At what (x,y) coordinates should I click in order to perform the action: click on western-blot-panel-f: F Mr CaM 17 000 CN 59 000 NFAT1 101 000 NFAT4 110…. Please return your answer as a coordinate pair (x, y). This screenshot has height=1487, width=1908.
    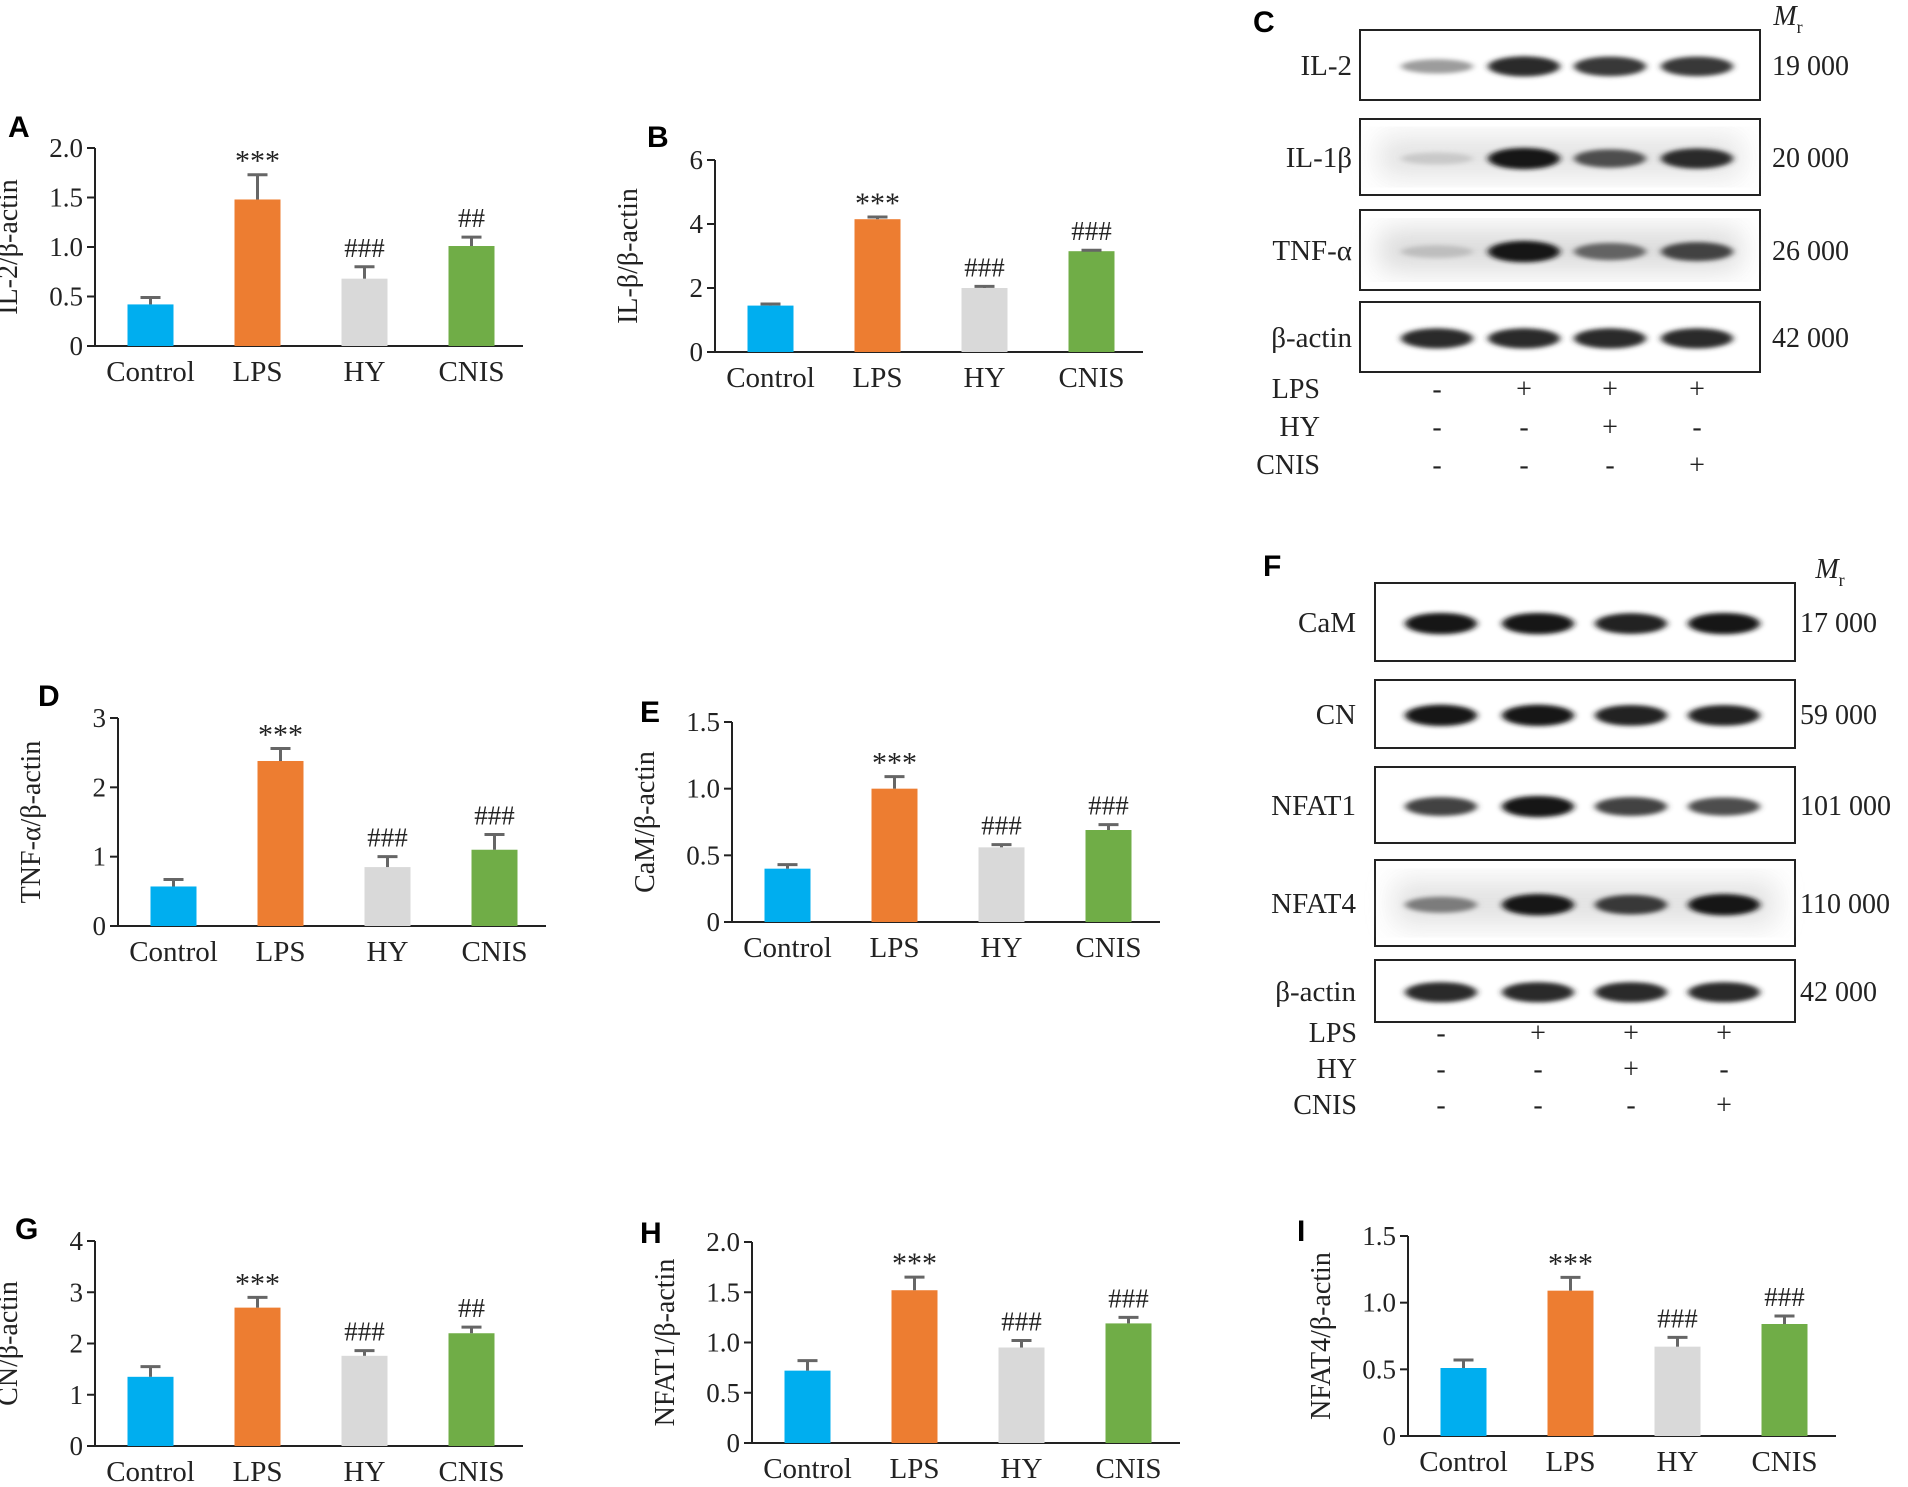
    Looking at the image, I should click on (1577, 835).